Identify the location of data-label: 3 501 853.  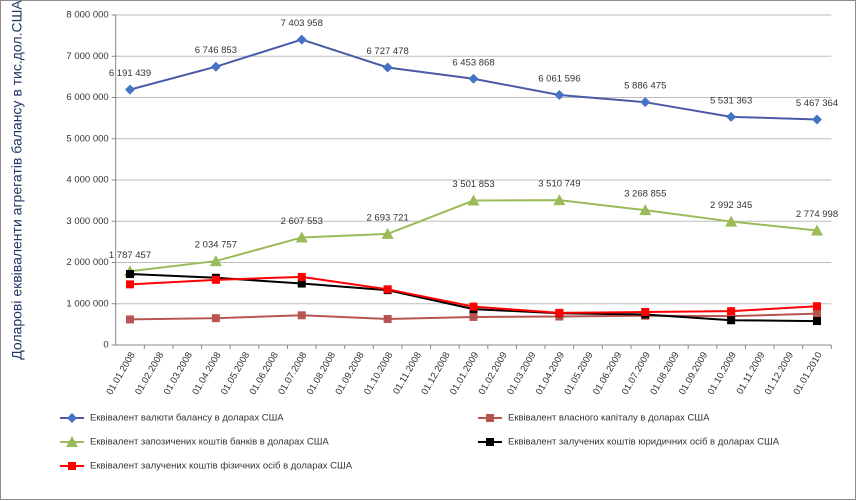
(473, 184).